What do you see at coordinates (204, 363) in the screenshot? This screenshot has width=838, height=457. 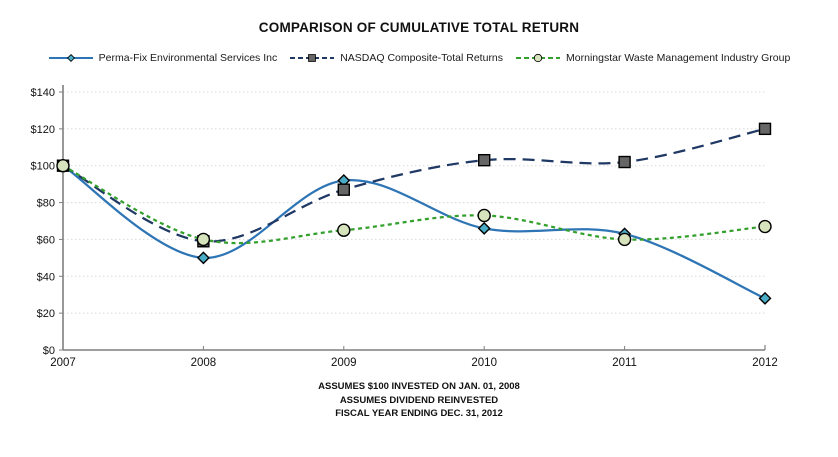 I see `x-axis-tick-label: 2008` at bounding box center [204, 363].